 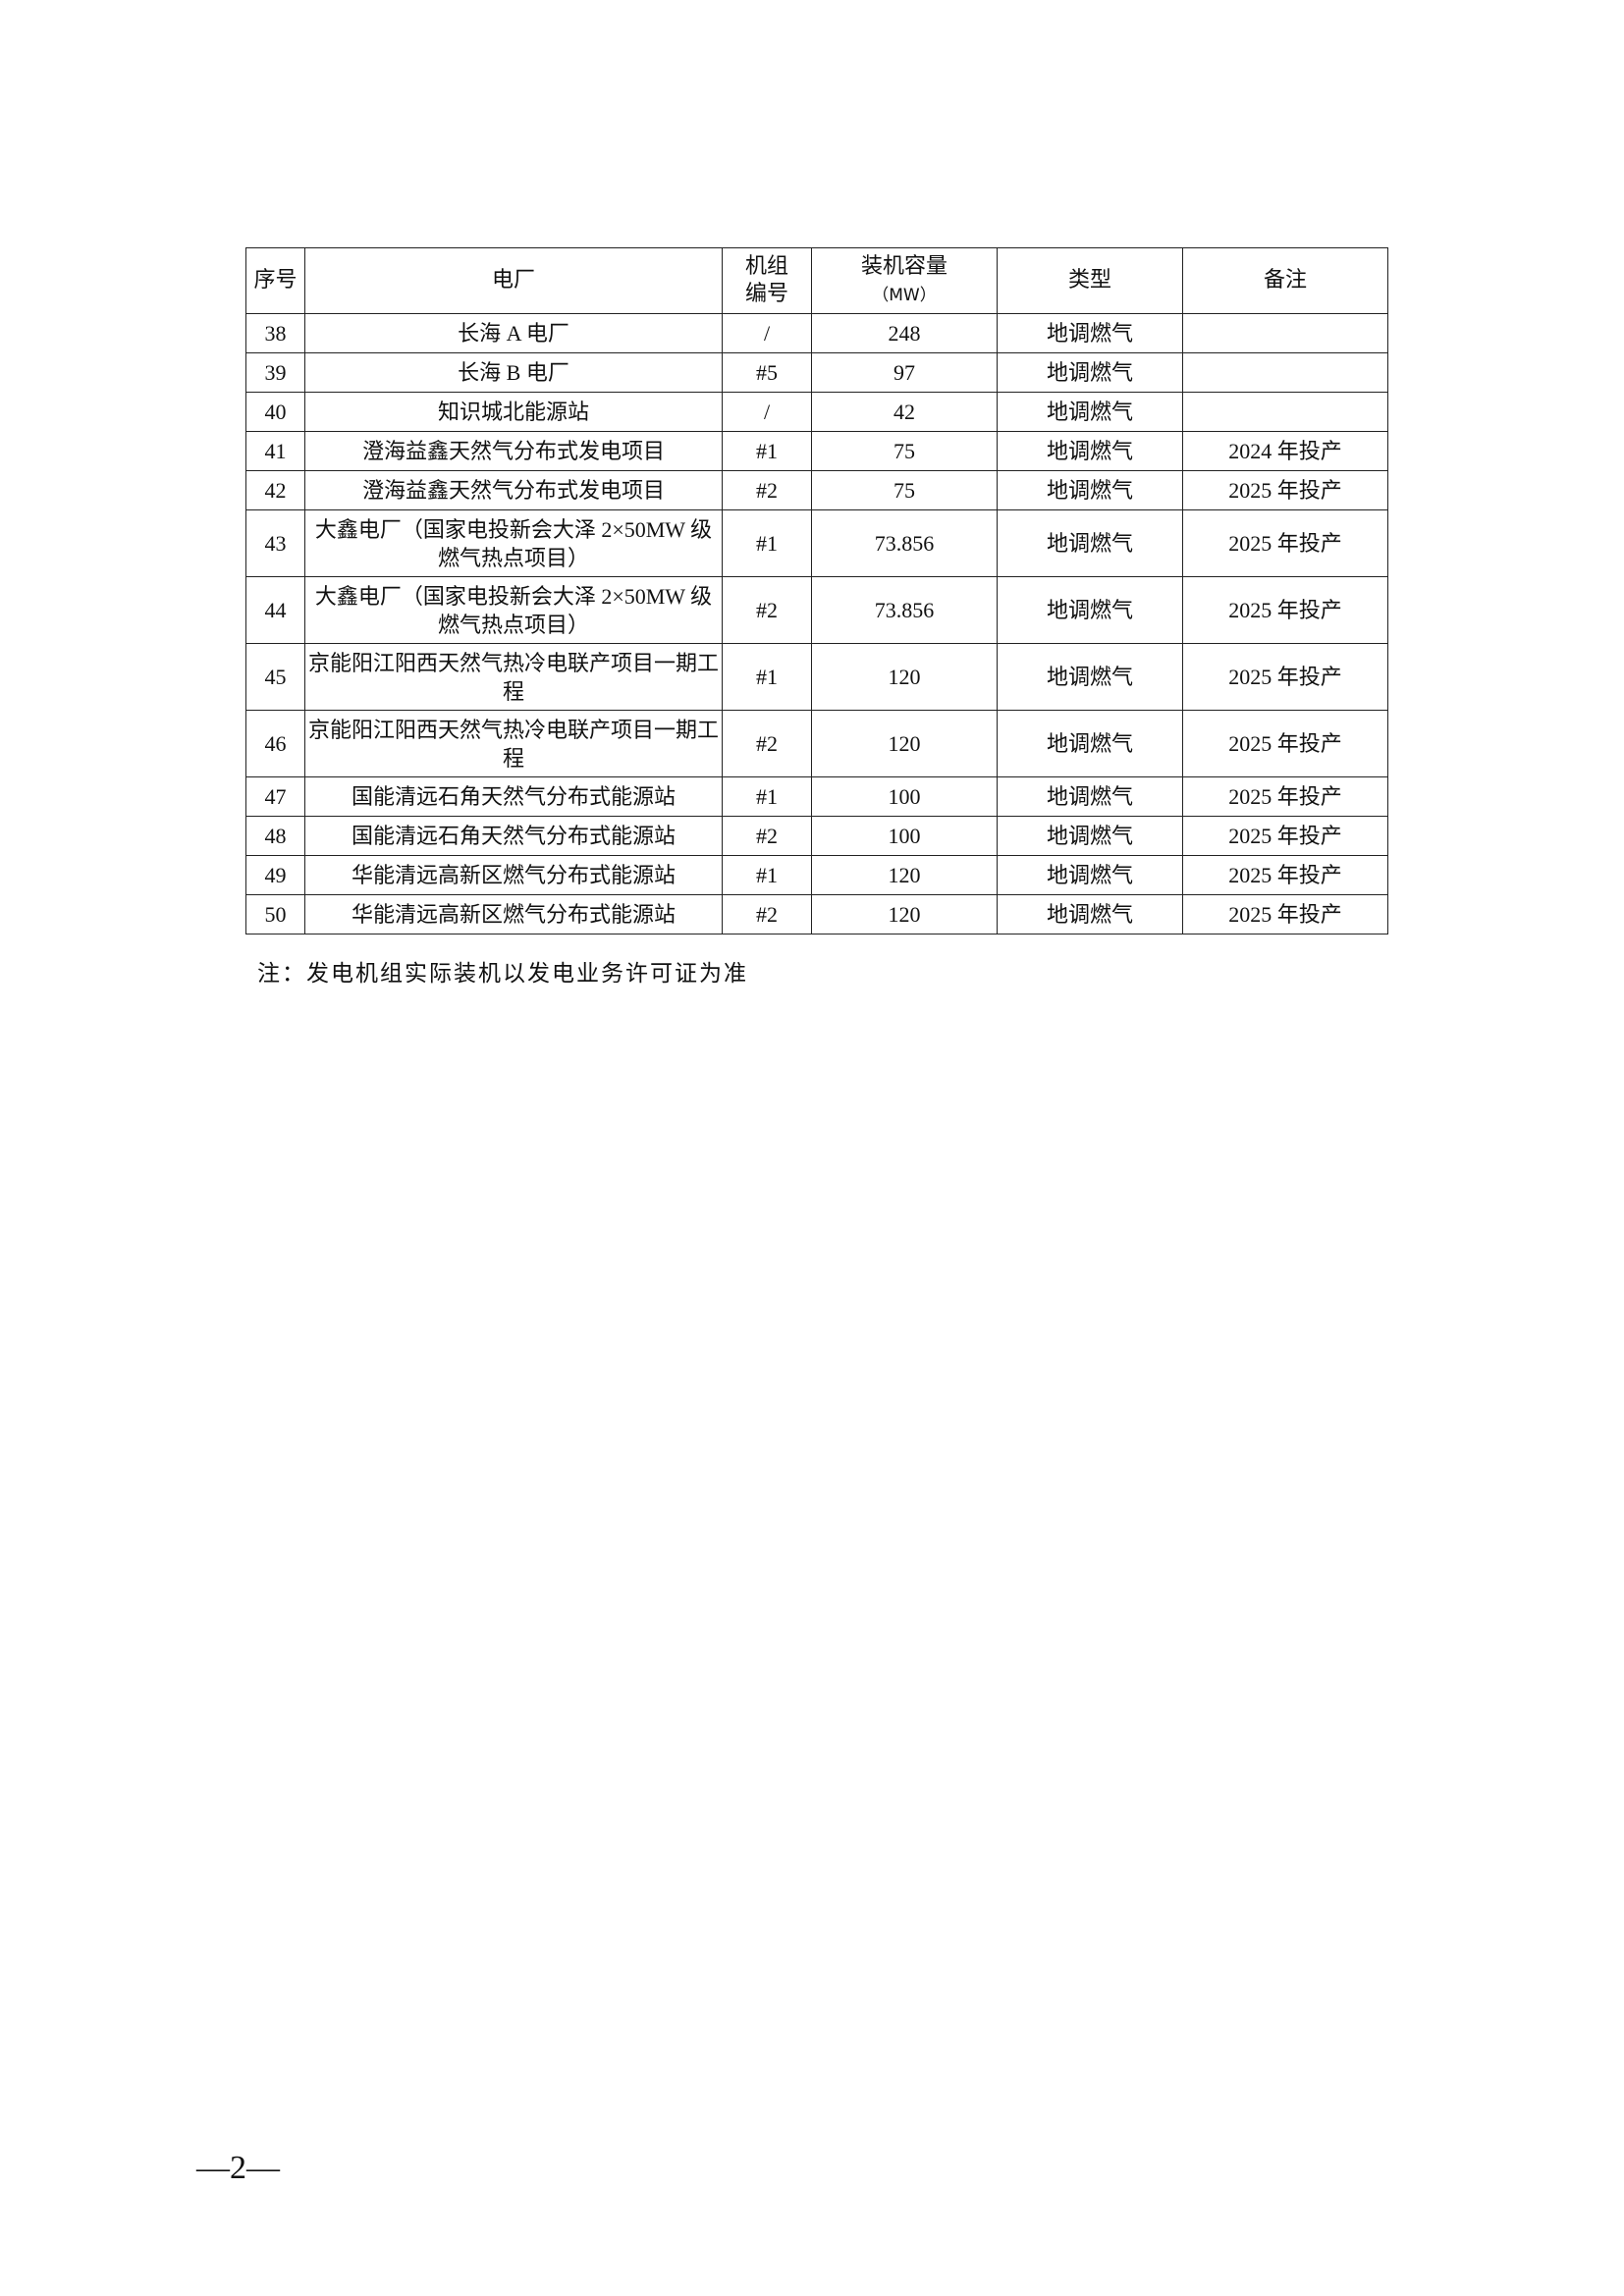 I want to click on cell-no: 46, so click(x=275, y=743).